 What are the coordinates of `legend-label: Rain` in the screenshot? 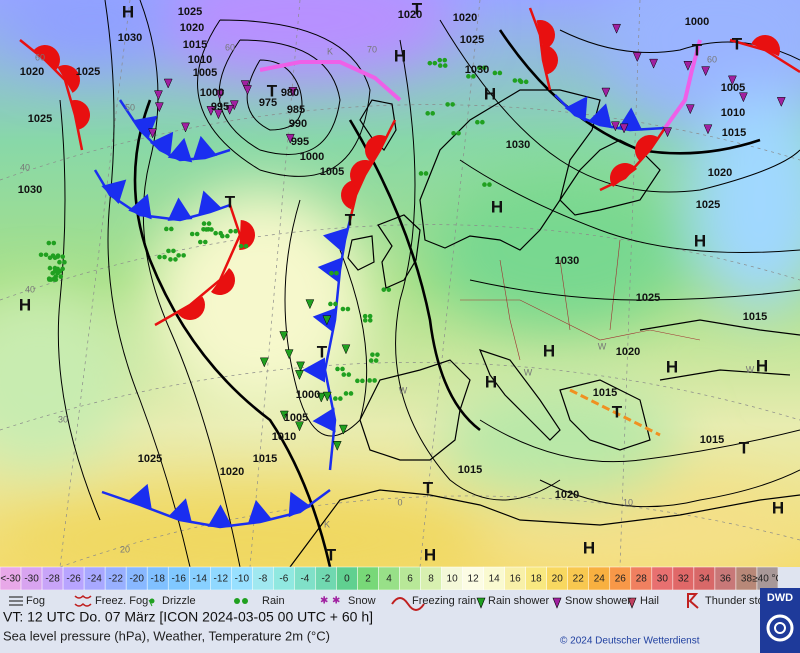 It's located at (273, 601).